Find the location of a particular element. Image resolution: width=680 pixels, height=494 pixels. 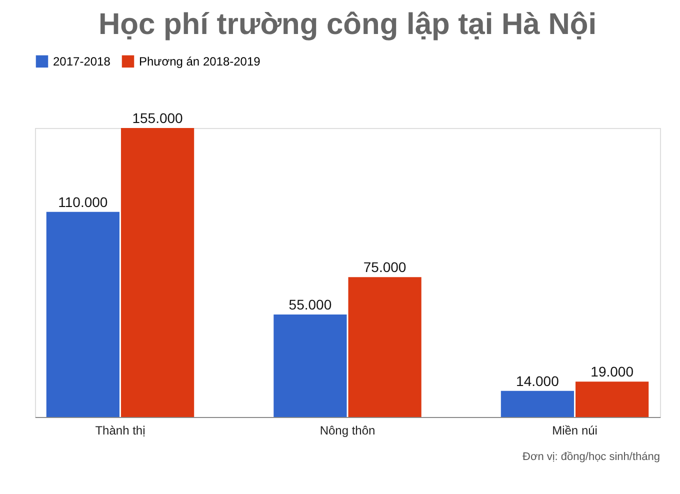

x-tick-label: Miền núi is located at coordinates (575, 431).